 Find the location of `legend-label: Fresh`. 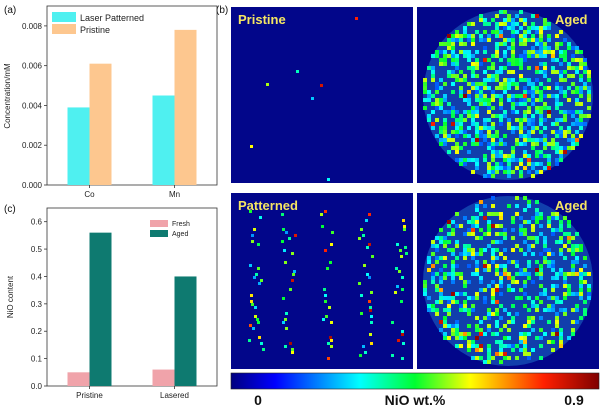

legend-label: Fresh is located at coordinates (181, 224).